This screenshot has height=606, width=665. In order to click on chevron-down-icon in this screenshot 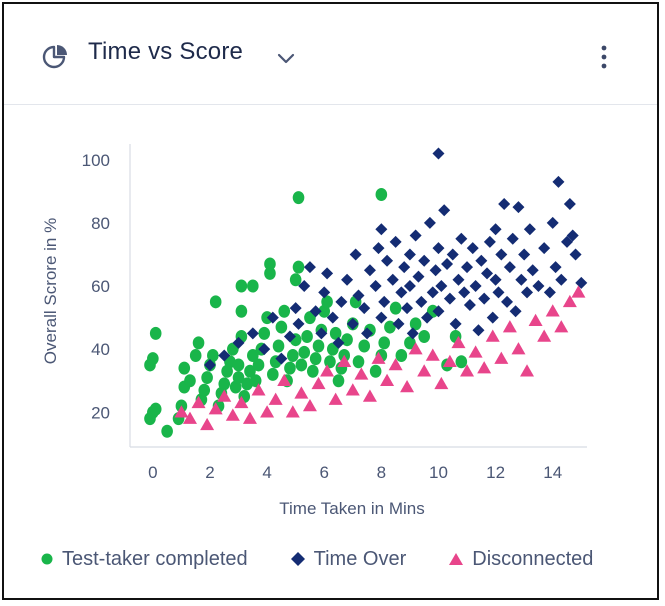, I will do `click(286, 58)`.